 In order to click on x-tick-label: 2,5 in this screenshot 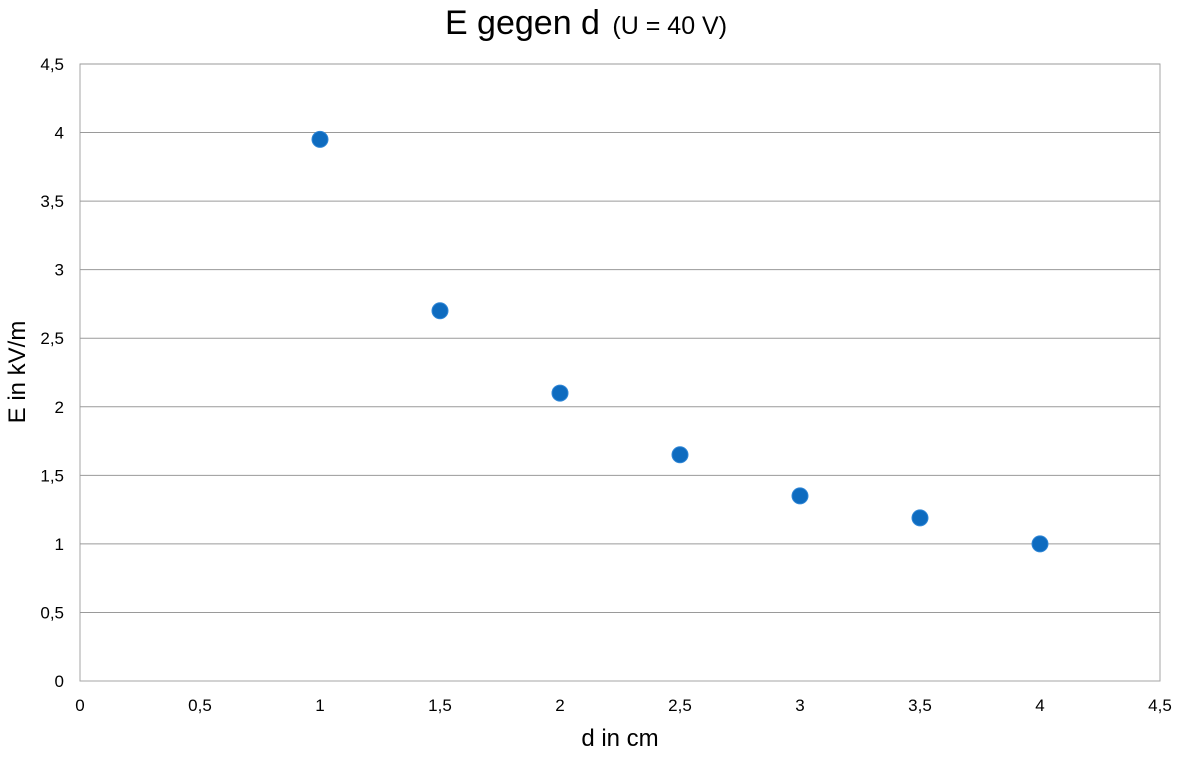, I will do `click(680, 705)`.